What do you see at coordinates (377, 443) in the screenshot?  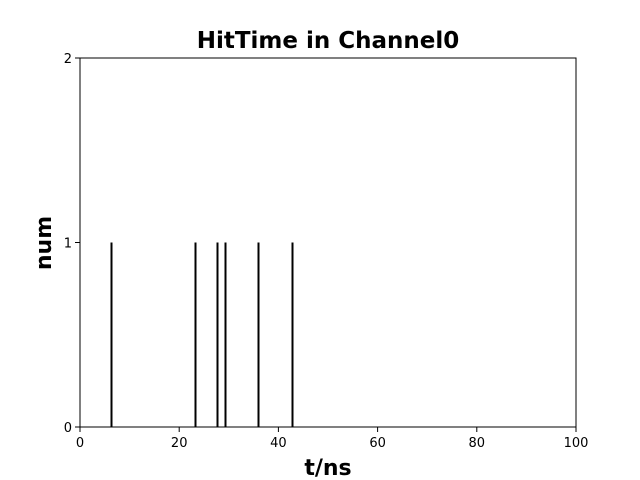 I see `x-tick-label-3: 60` at bounding box center [377, 443].